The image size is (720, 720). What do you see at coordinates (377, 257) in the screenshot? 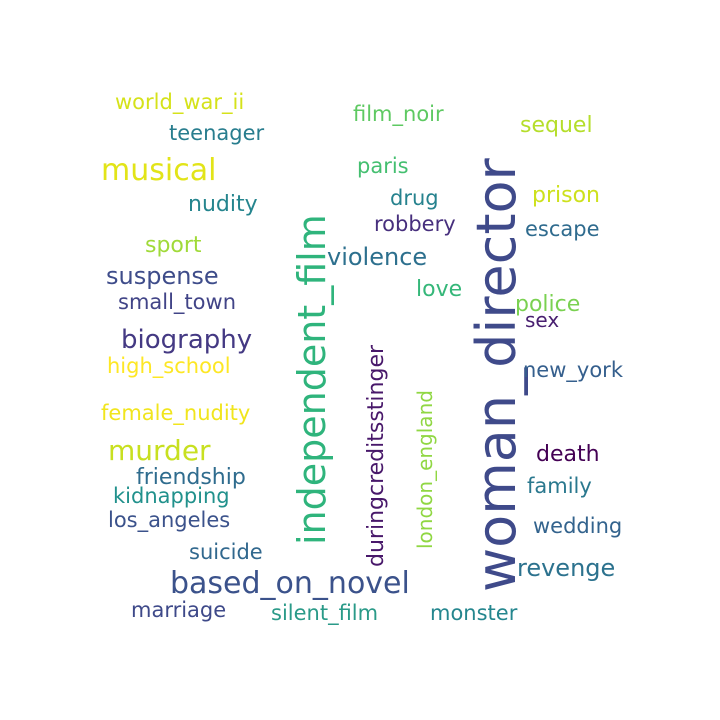
I see `word-violence: violence` at bounding box center [377, 257].